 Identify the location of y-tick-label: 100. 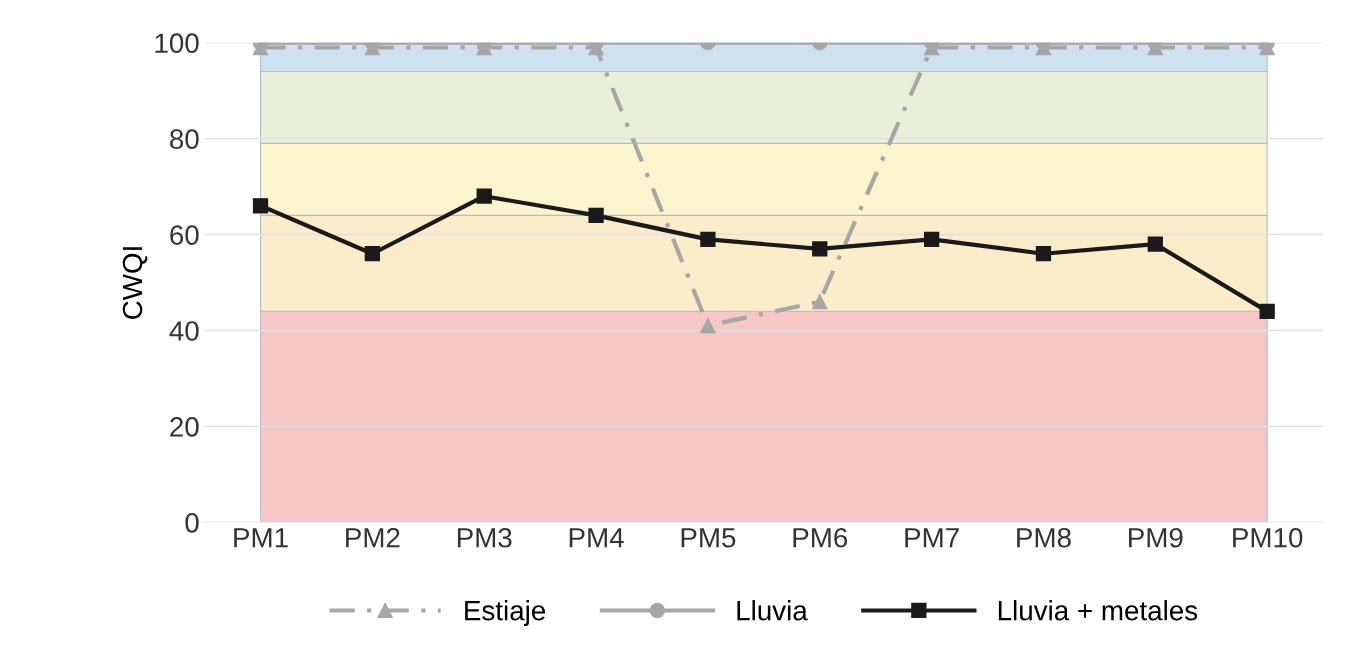
(177, 43).